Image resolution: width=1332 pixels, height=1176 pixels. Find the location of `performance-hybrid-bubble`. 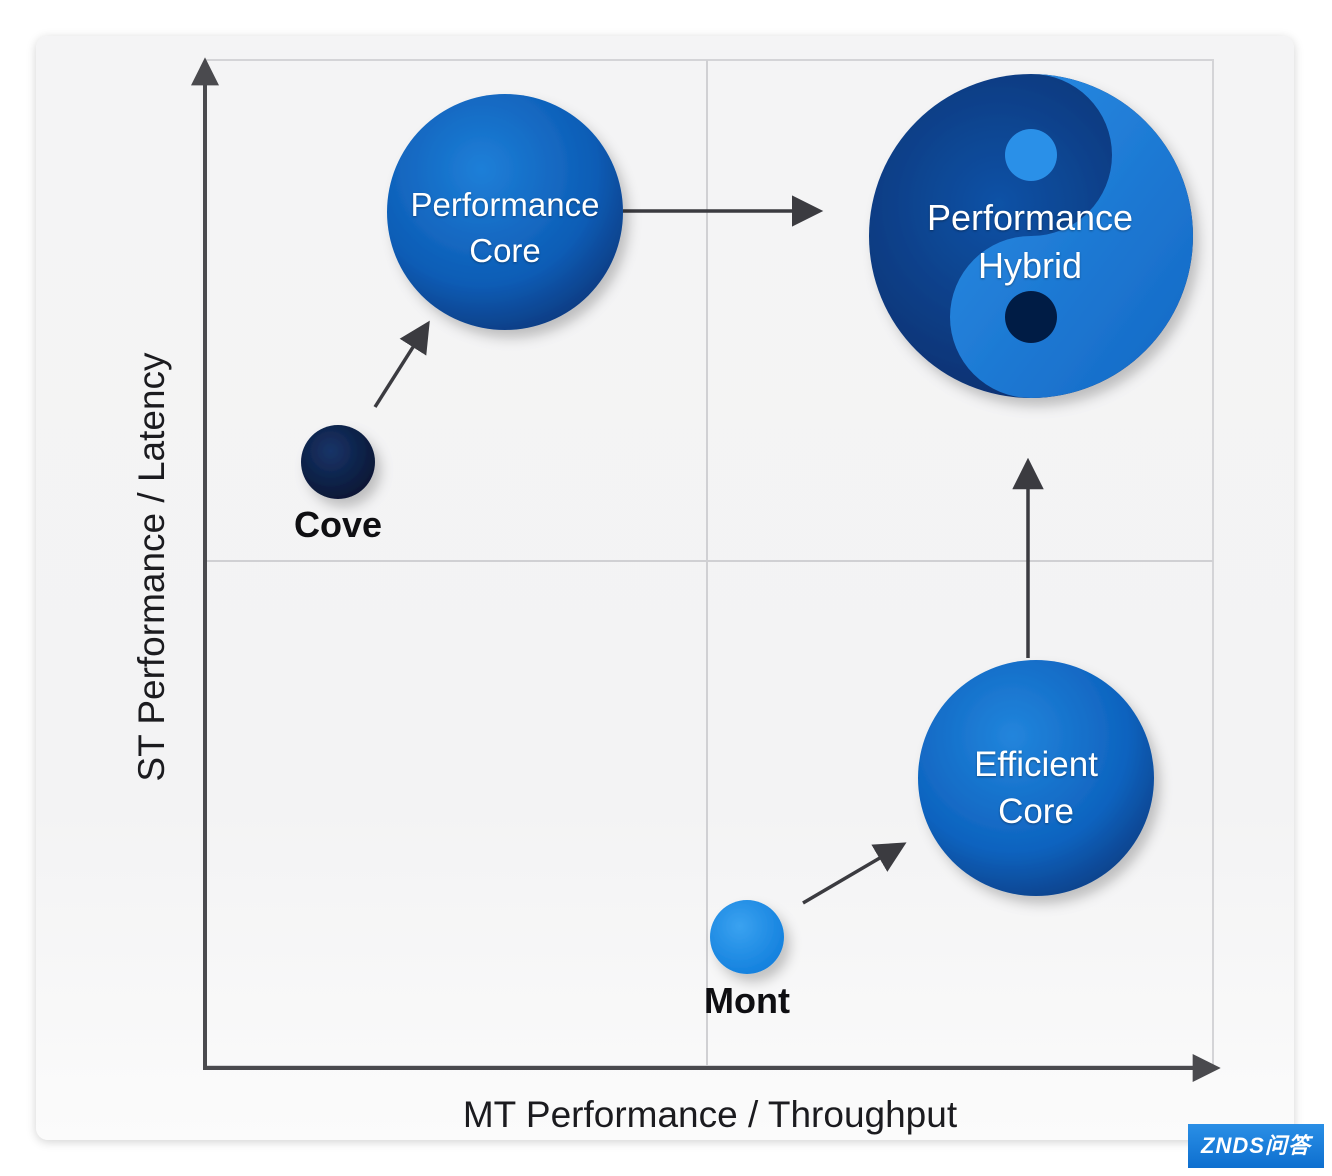

performance-hybrid-bubble is located at coordinates (1031, 236).